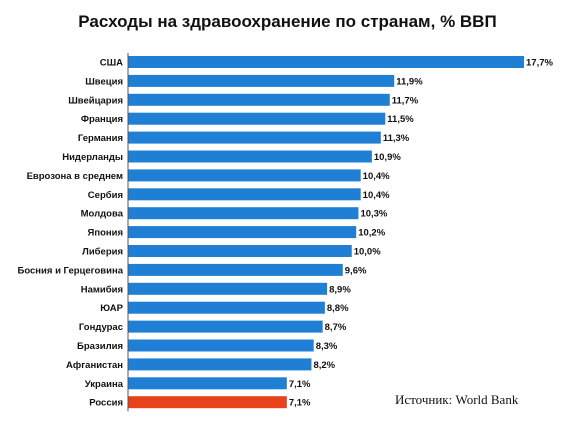  Describe the element at coordinates (457, 399) in the screenshot. I see `source-note: Источник: World Bank` at that location.